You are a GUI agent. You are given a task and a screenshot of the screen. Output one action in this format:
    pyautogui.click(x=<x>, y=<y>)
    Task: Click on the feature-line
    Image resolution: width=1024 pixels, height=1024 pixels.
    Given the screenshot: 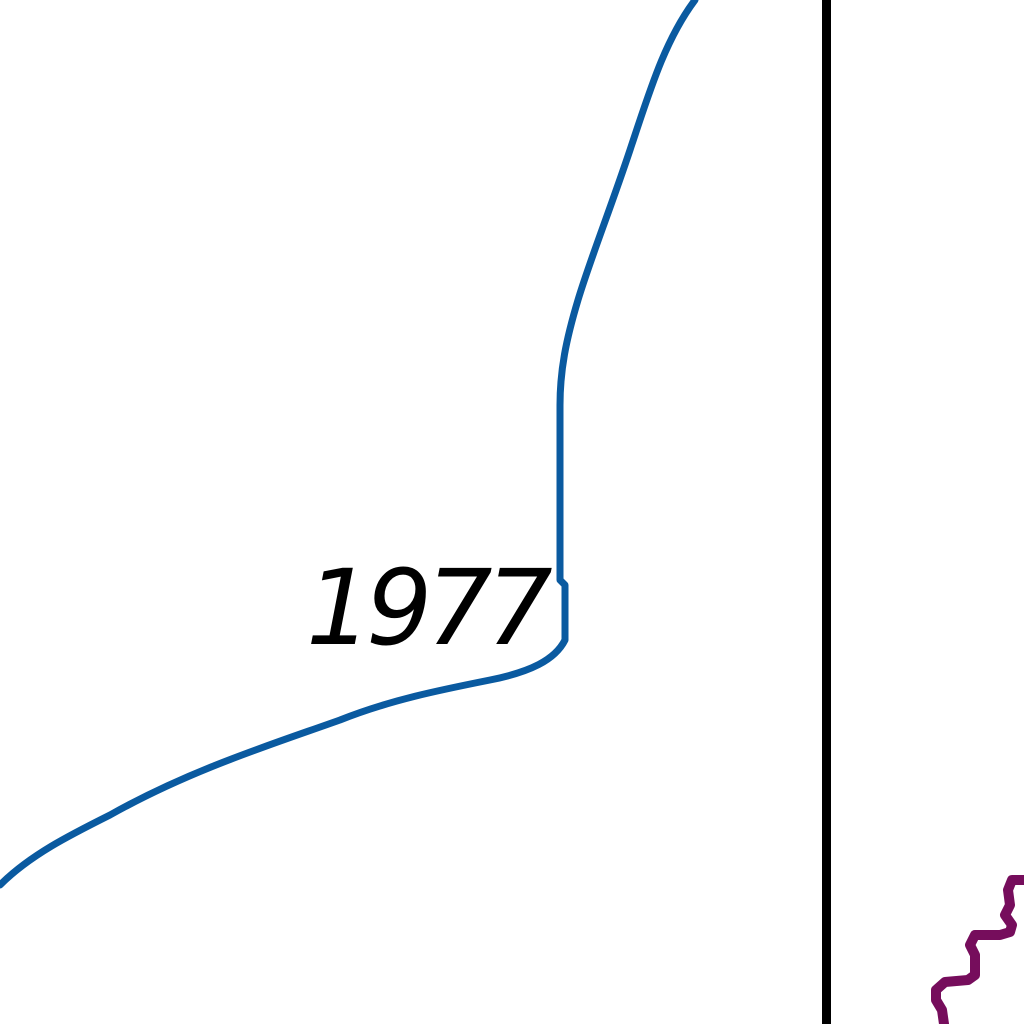 What is the action you would take?
    pyautogui.click(x=977, y=949)
    